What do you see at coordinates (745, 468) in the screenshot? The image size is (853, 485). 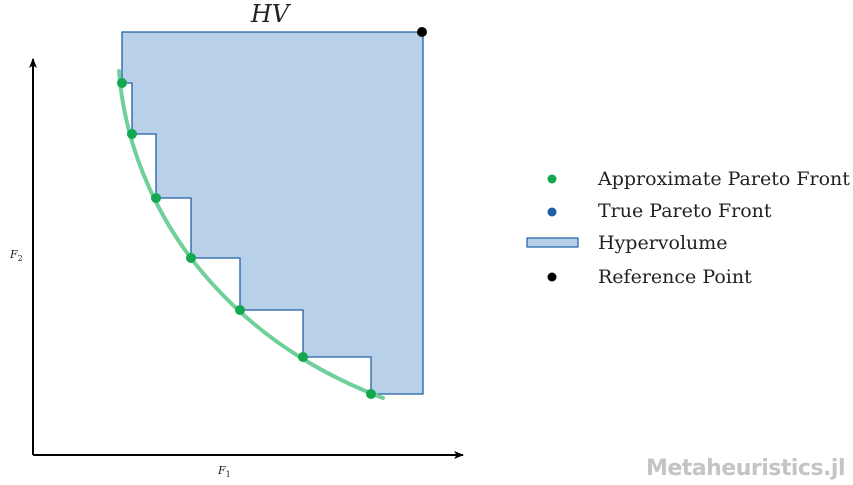 I see `watermark-logo: Metaheuristics.jl` at bounding box center [745, 468].